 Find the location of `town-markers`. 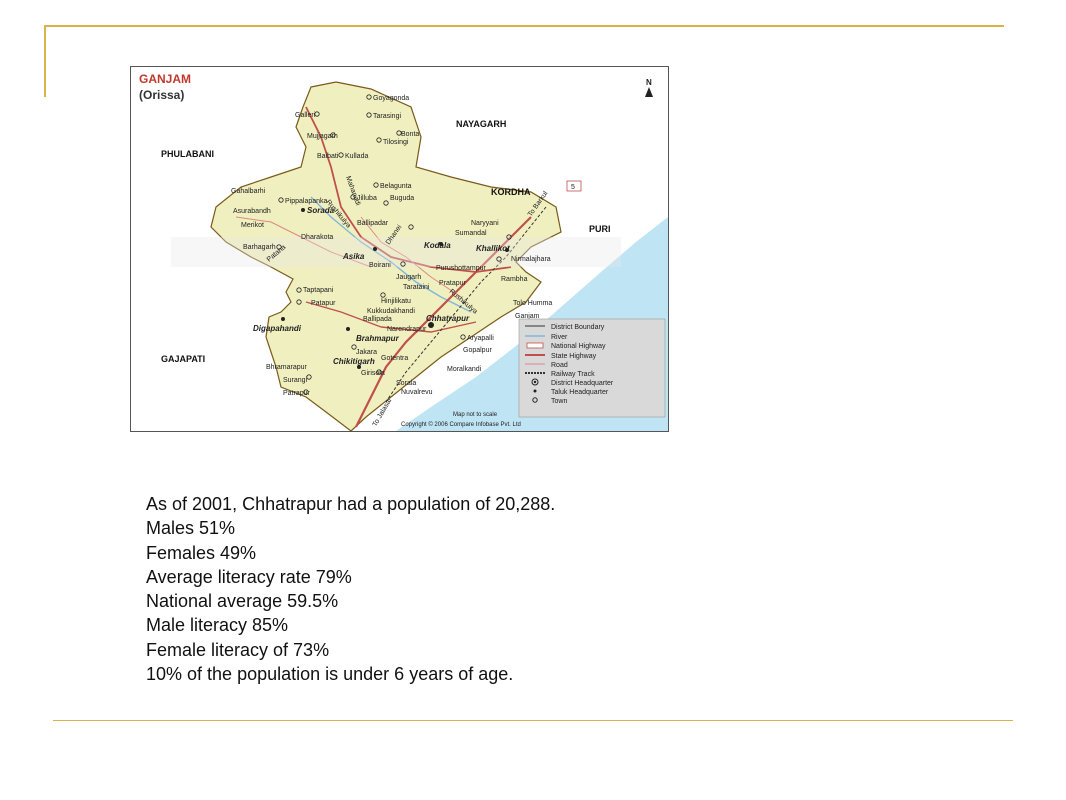

town-markers is located at coordinates (394, 244).